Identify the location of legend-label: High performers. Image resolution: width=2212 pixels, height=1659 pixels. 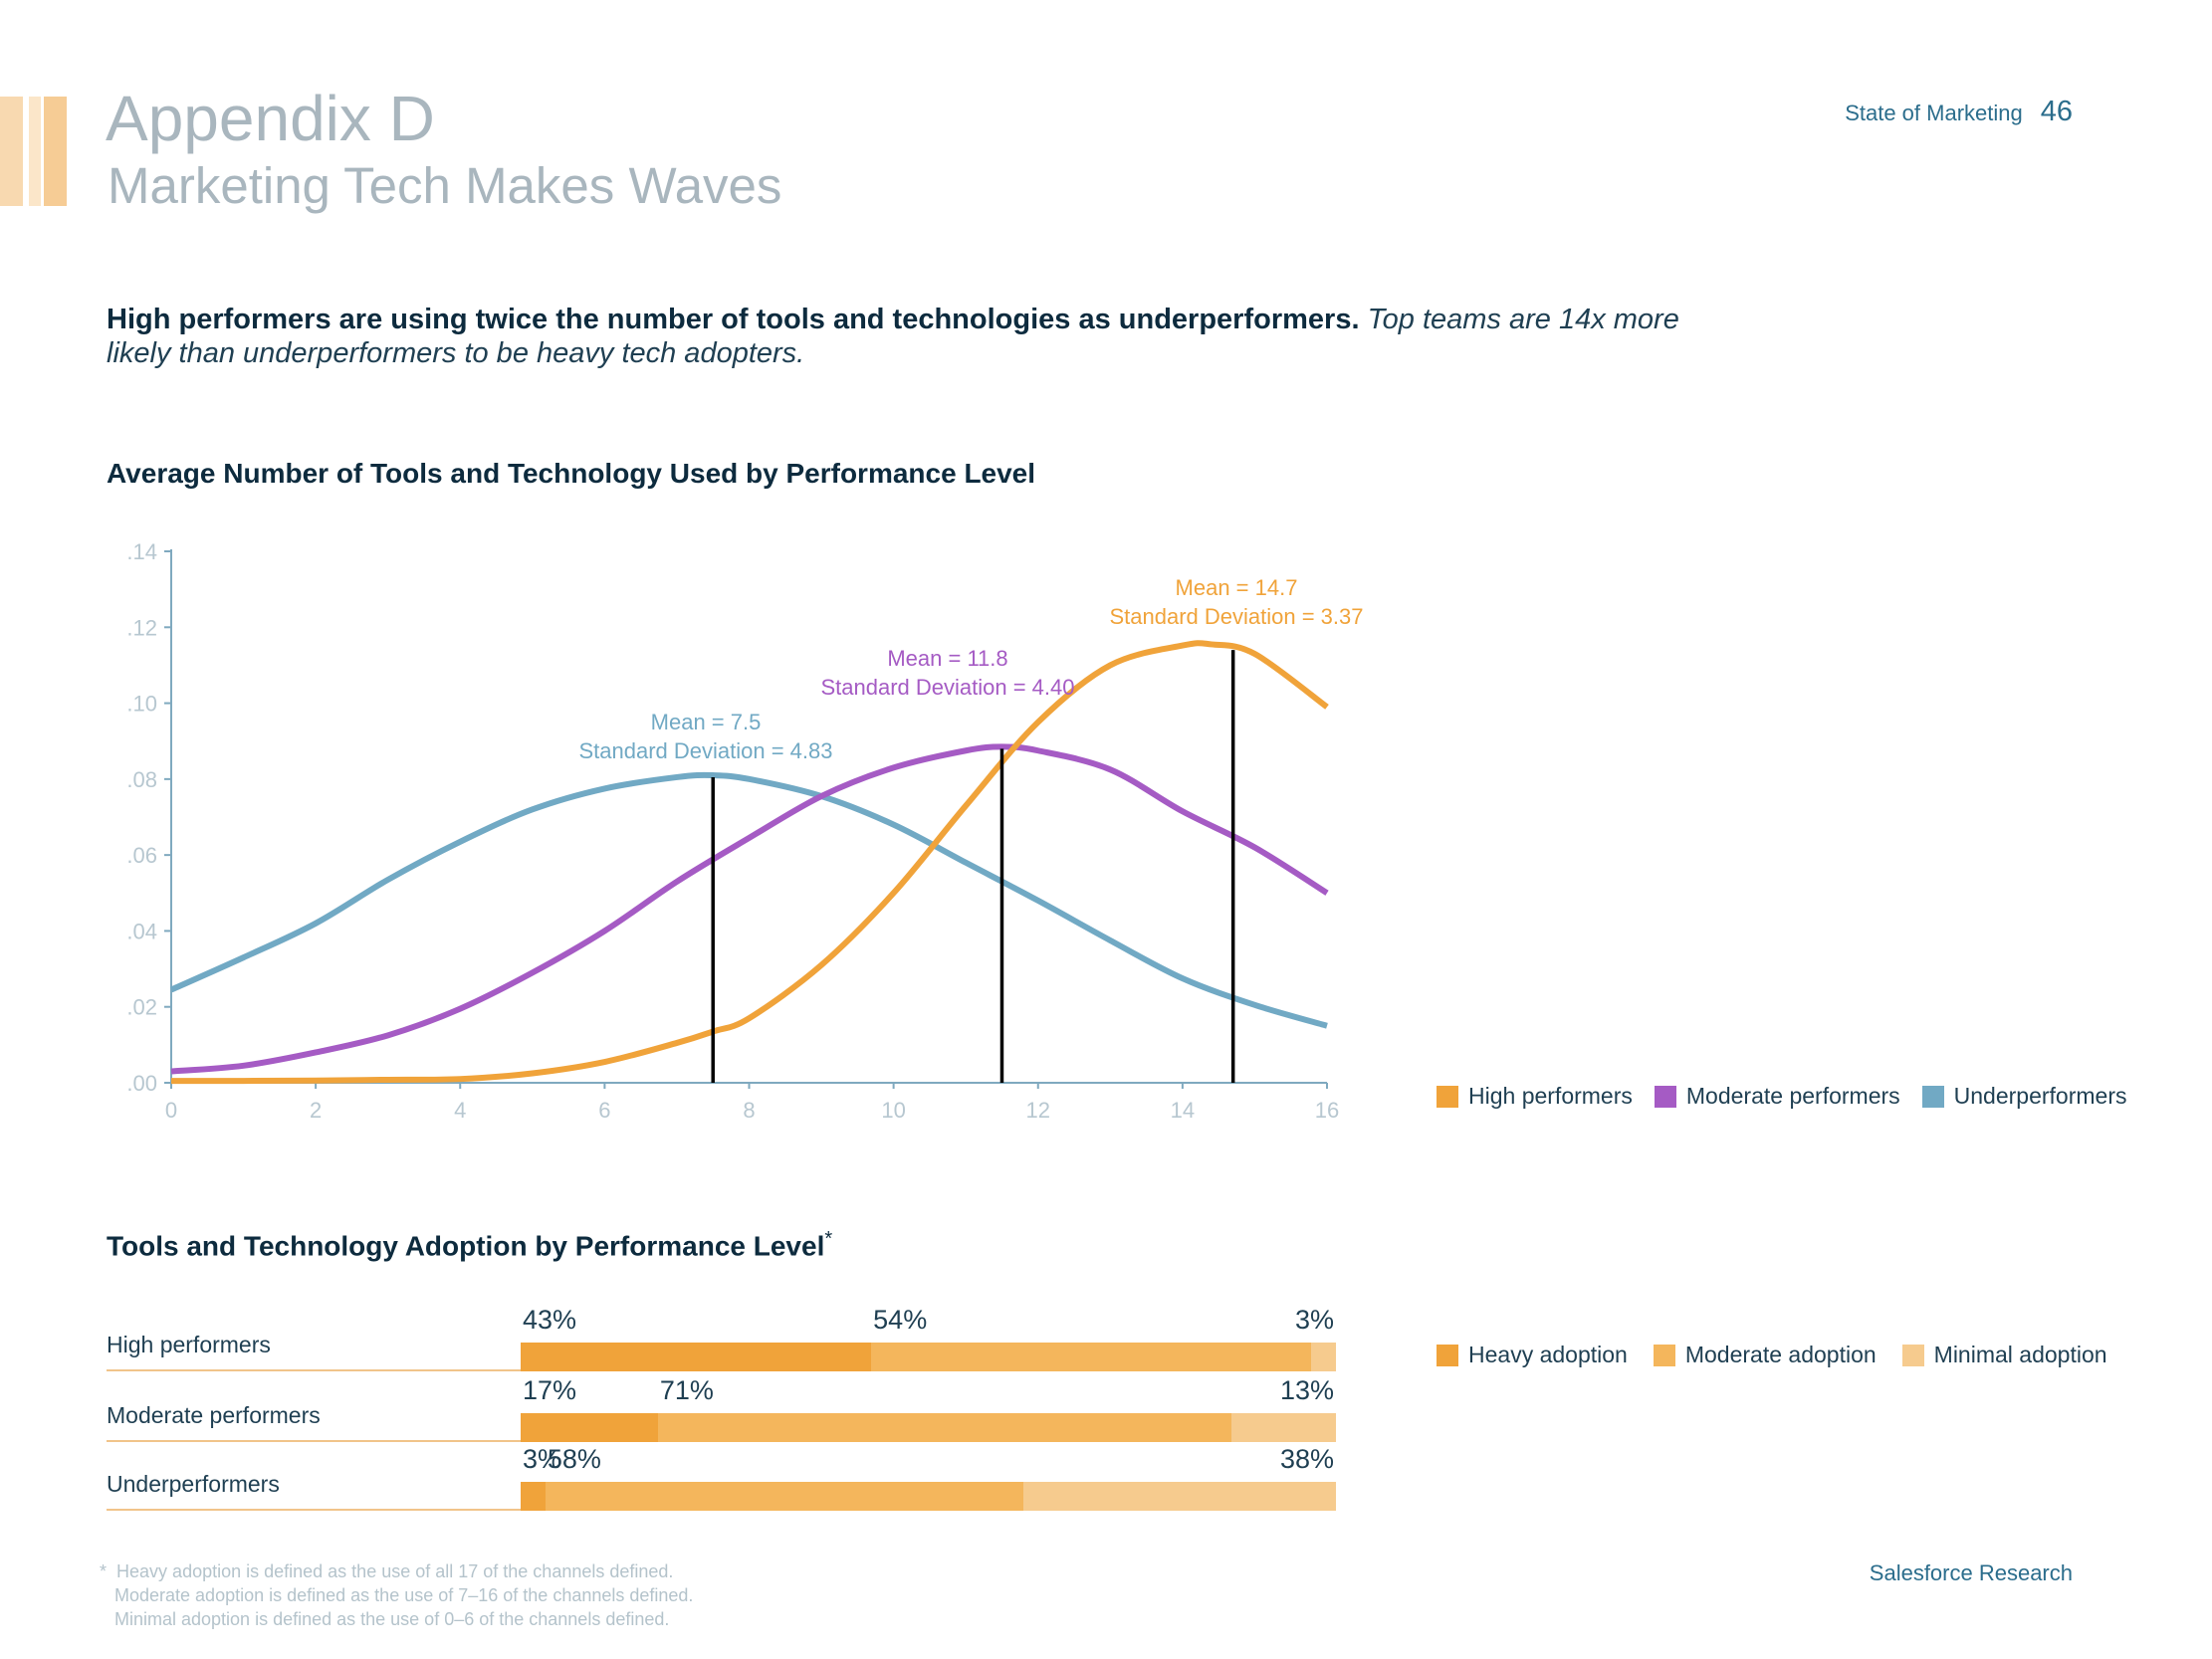
(1550, 1096).